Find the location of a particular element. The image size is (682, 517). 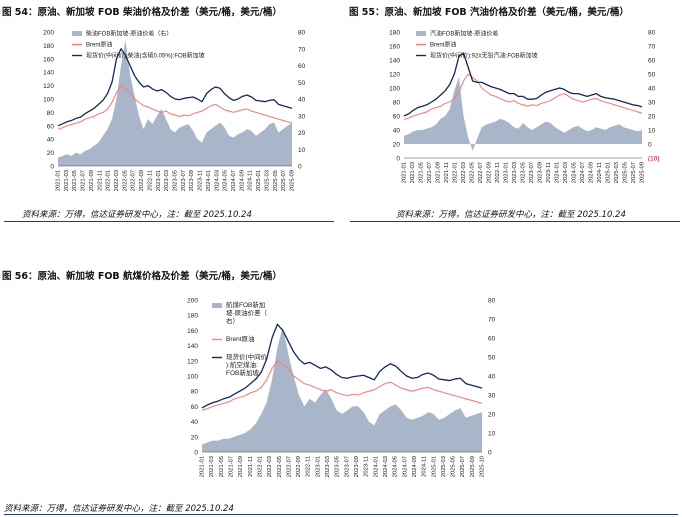

chart1-title: 图 54：原油、新加坡 FOB 柴油价格及价差（美元/桶，美元/桶） is located at coordinates (142, 12).